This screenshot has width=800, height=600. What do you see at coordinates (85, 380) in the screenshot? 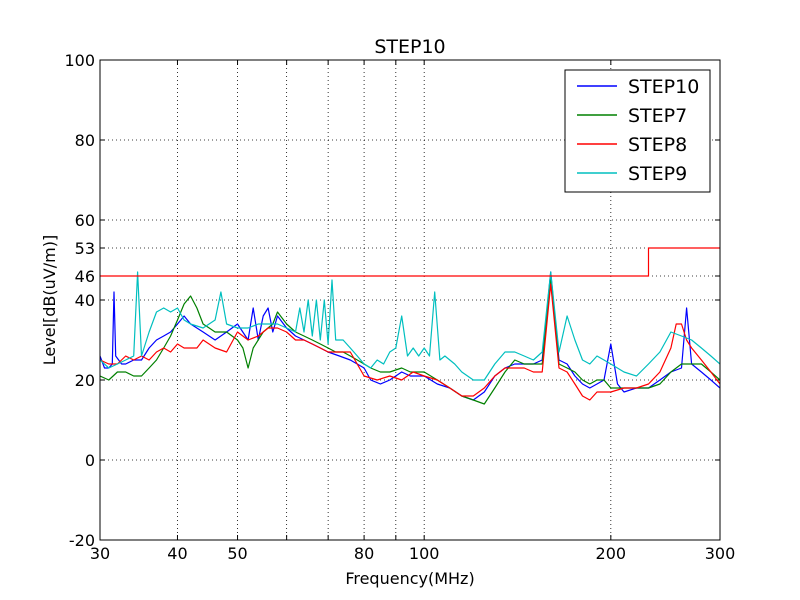
I see `y-tick-label: 20` at bounding box center [85, 380].